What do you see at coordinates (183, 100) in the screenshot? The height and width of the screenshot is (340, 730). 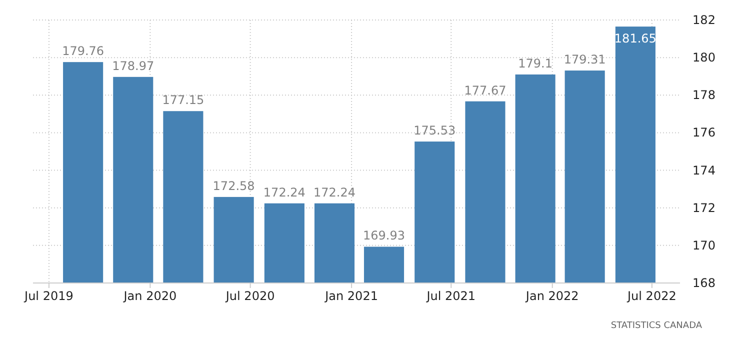 I see `data-label: 177.15` at bounding box center [183, 100].